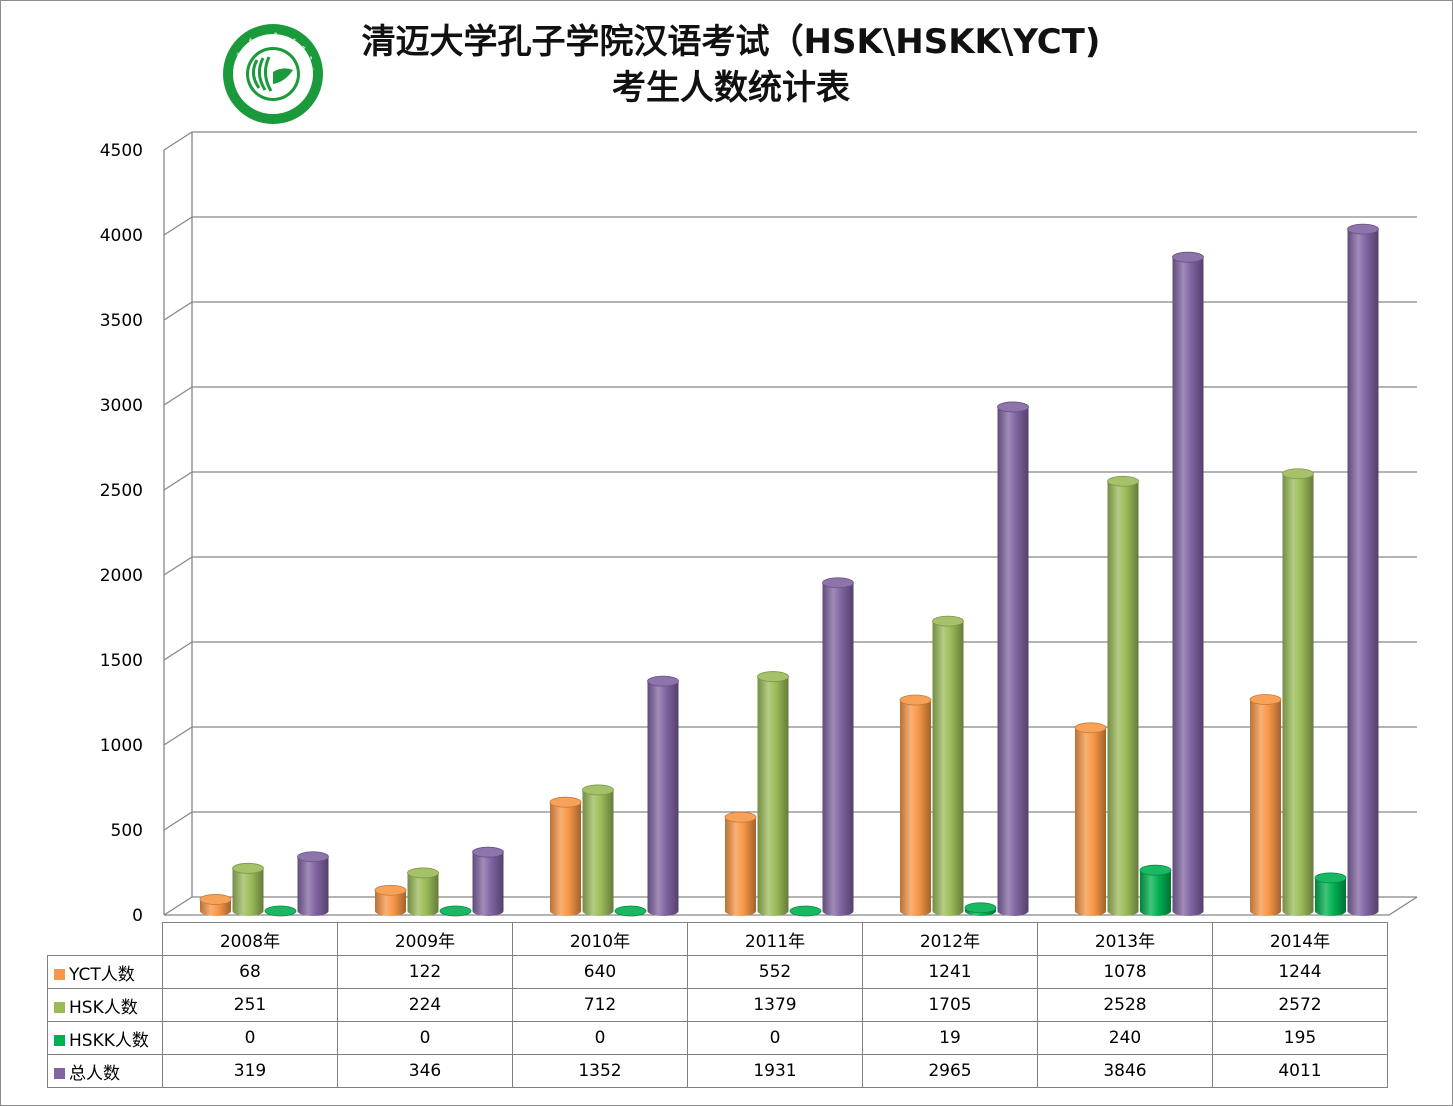  What do you see at coordinates (121, 576) in the screenshot?
I see `y-tick-label: 2000` at bounding box center [121, 576].